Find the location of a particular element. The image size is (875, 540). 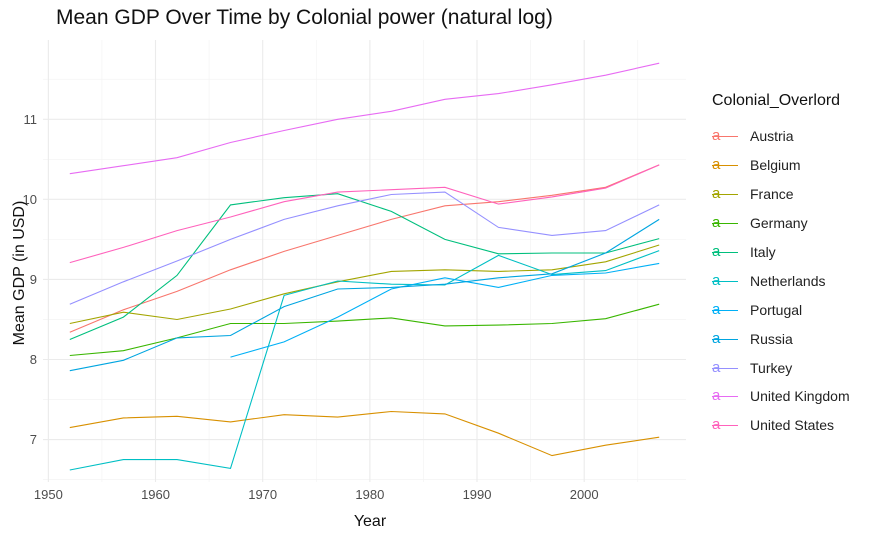

legend-item-russia: a Russia is located at coordinates (781, 338).